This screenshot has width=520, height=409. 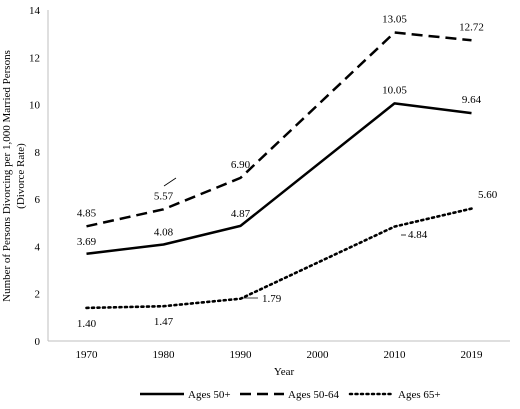 What do you see at coordinates (314, 395) in the screenshot?
I see `legend-label: Ages 50-64` at bounding box center [314, 395].